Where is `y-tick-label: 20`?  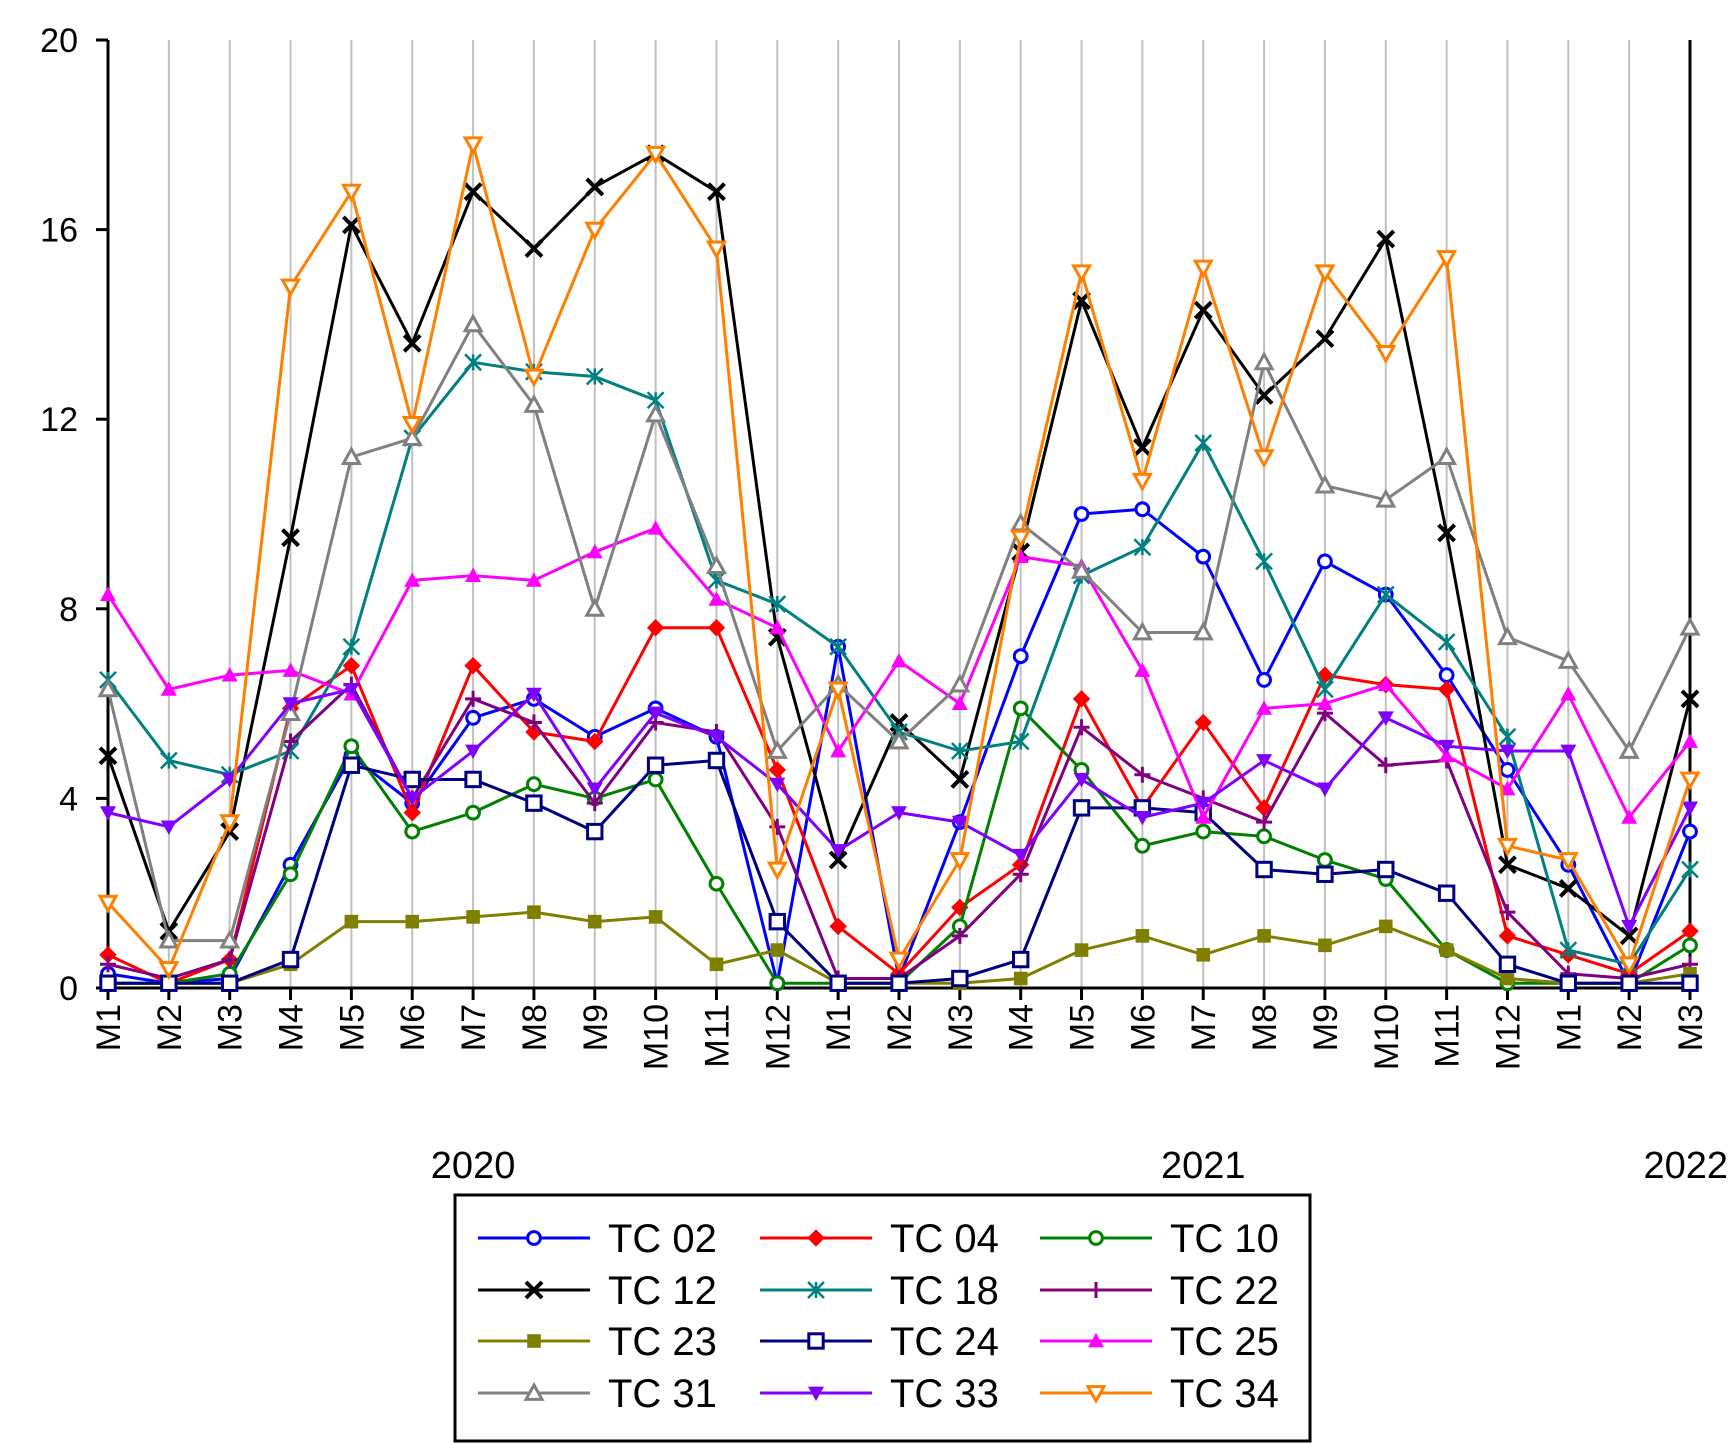
y-tick-label: 20 is located at coordinates (59, 41).